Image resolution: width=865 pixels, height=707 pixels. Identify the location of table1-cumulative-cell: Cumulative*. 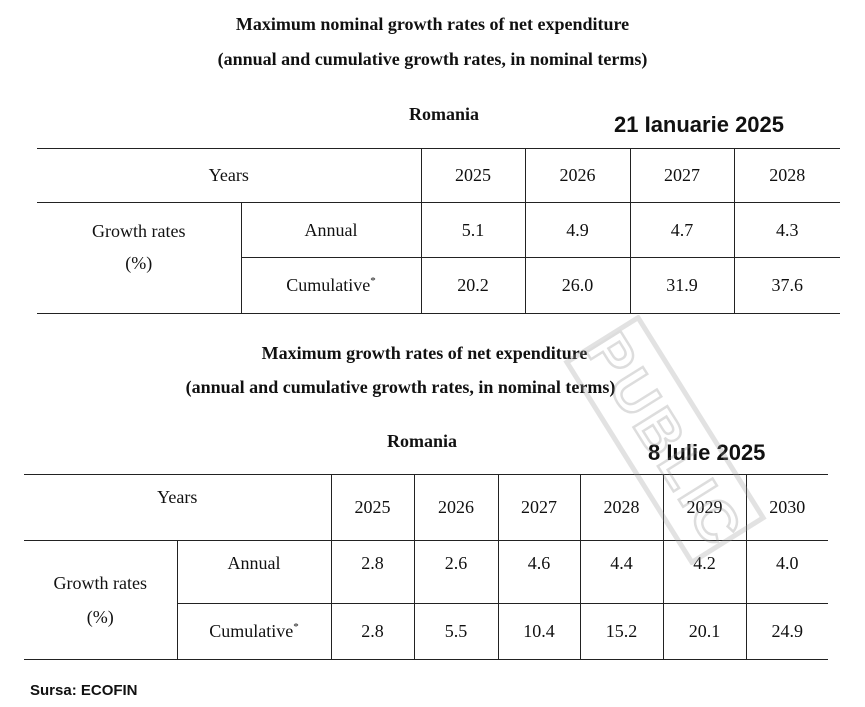
(331, 285).